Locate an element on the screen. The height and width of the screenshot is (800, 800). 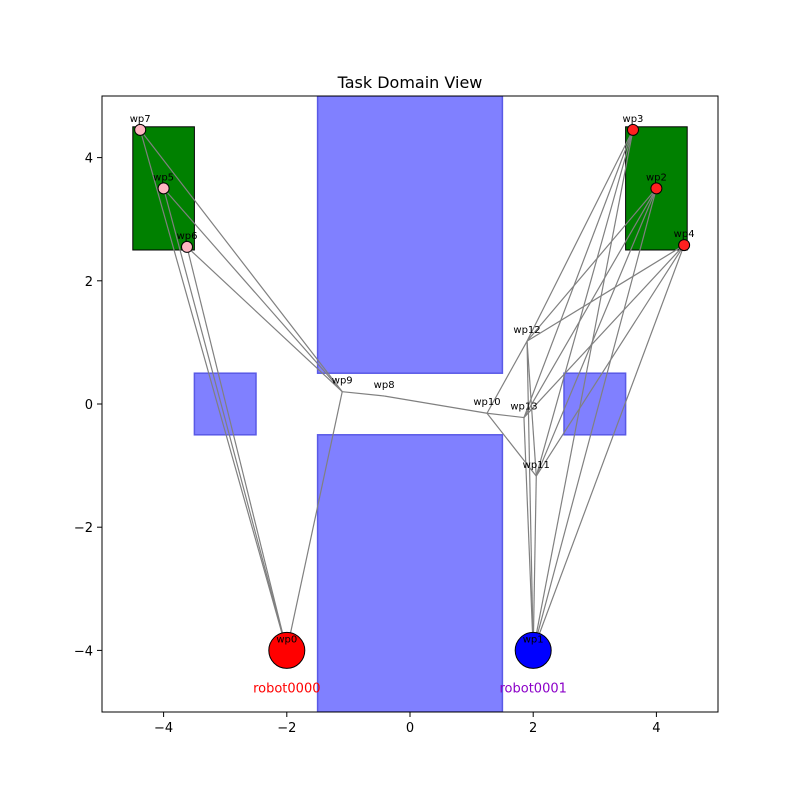
wp5-label: wp5 is located at coordinates (163, 177).